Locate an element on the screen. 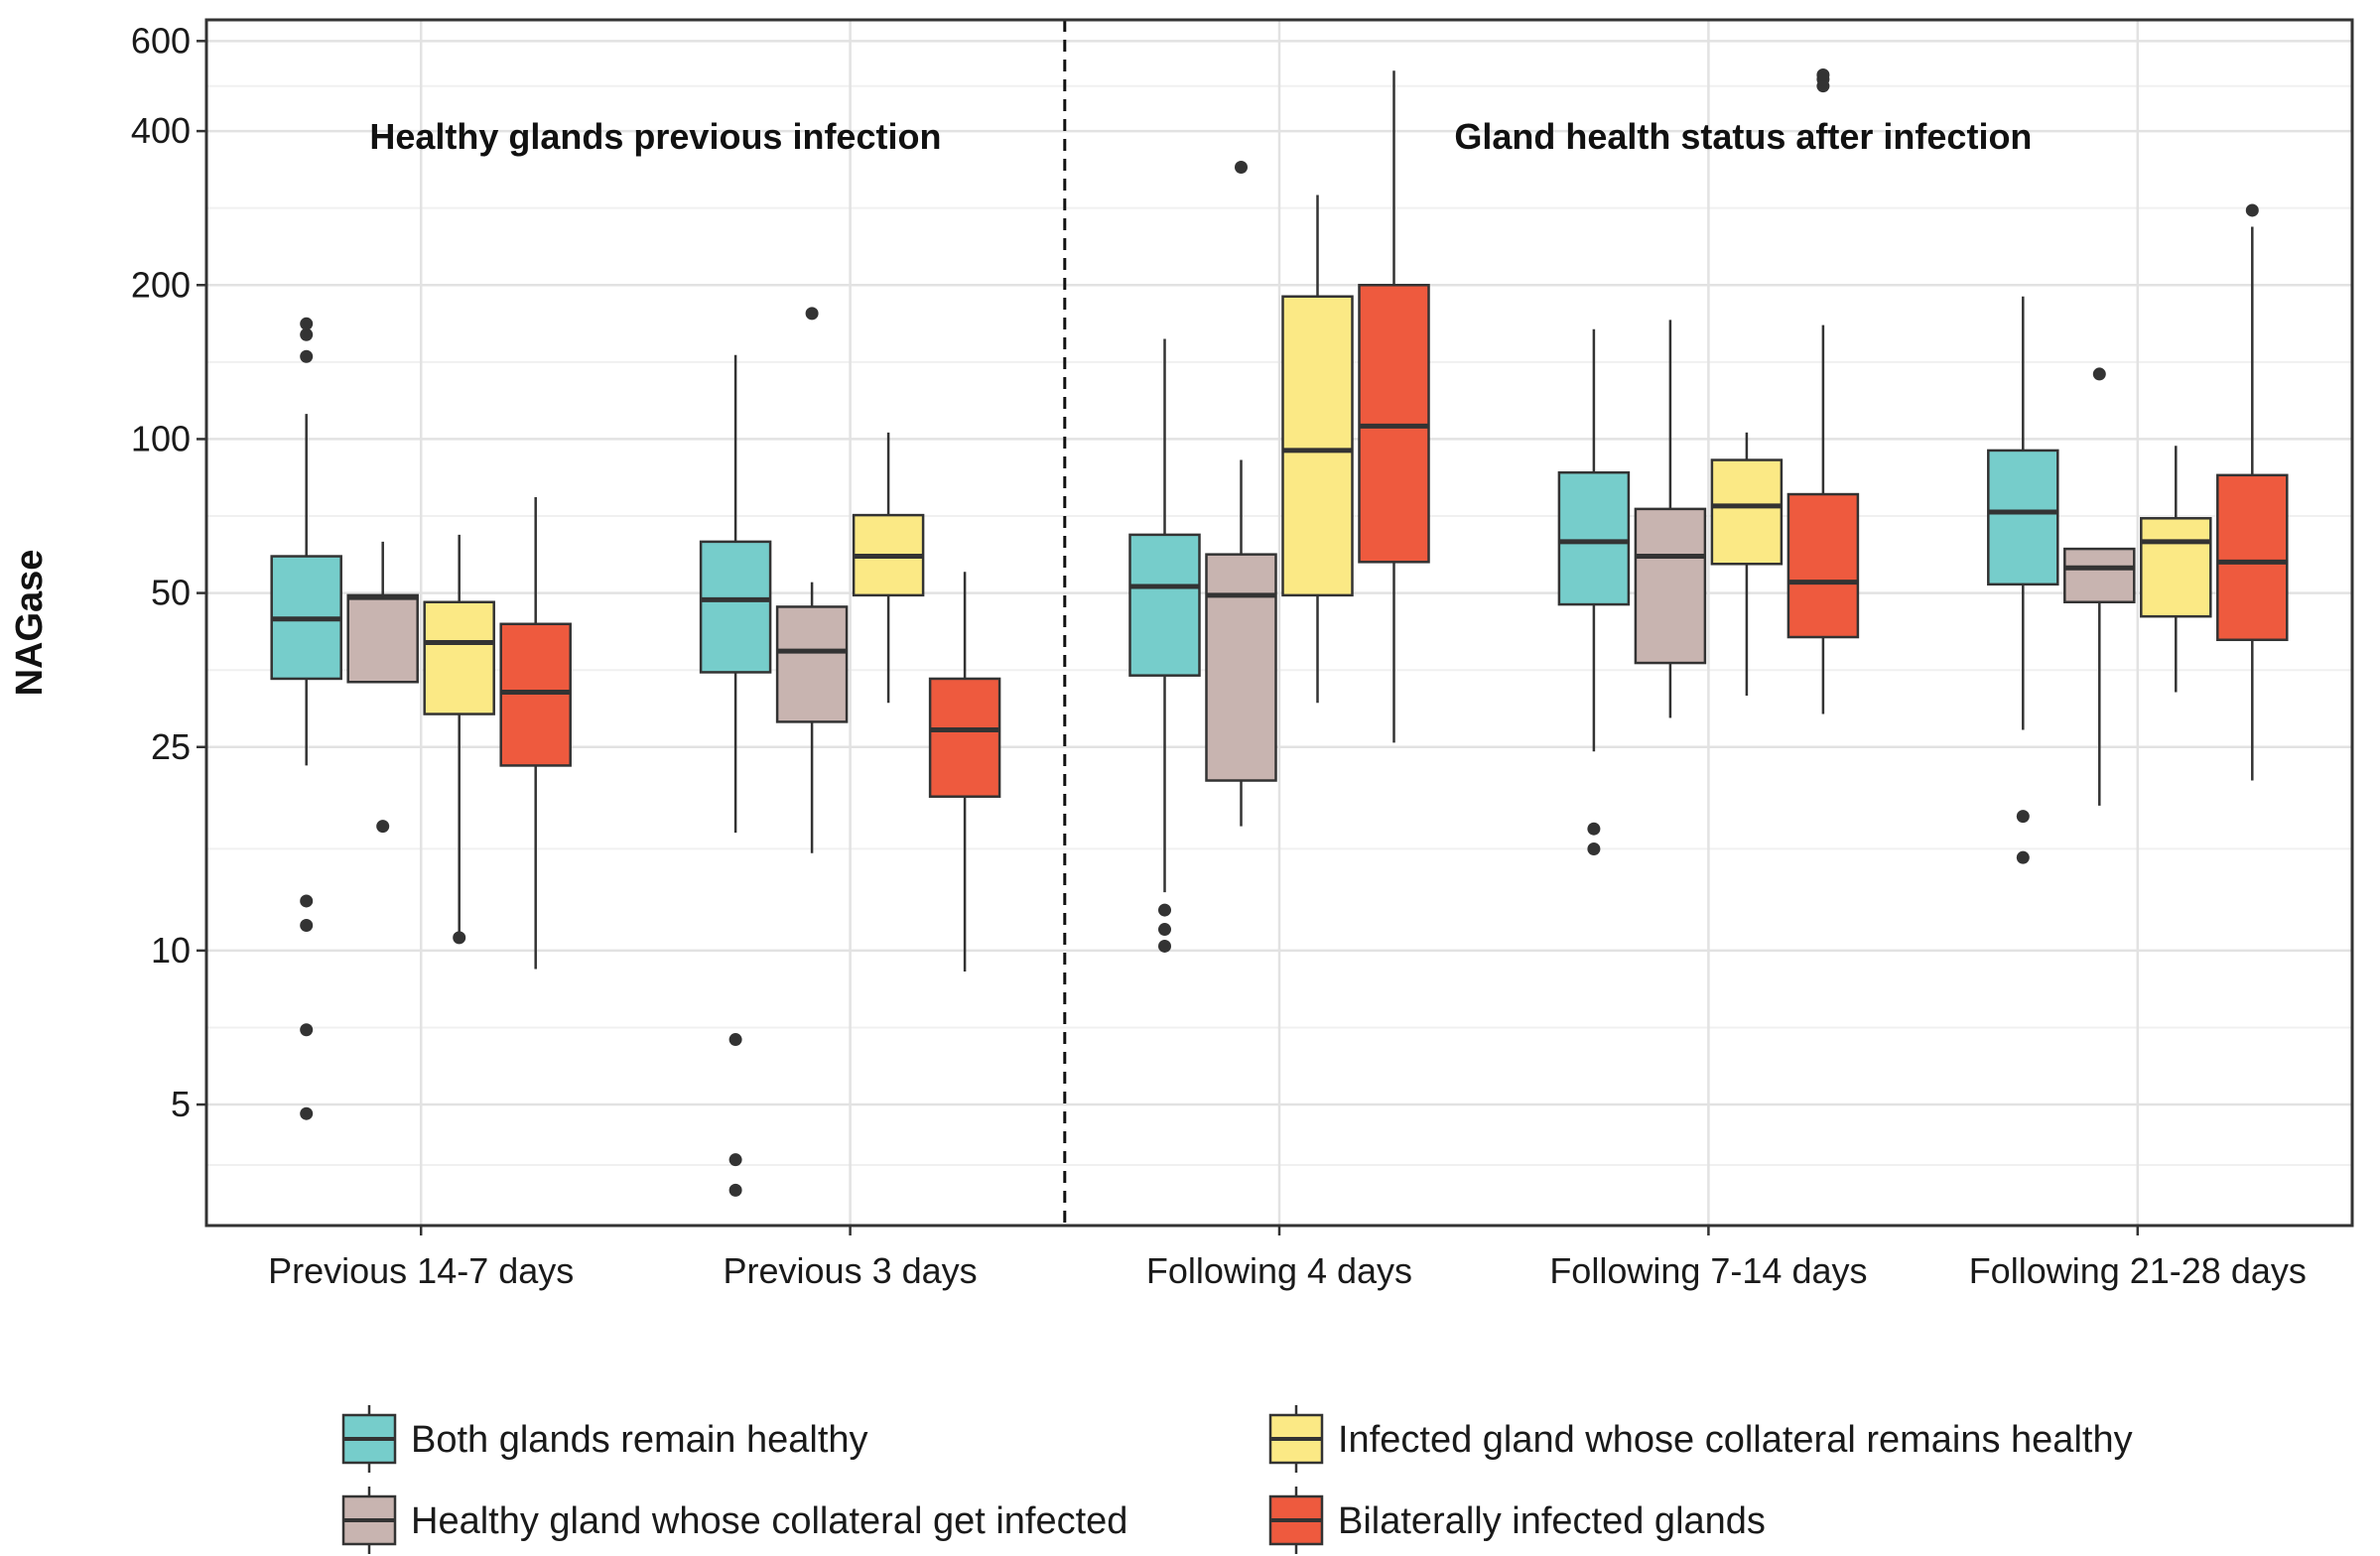 The width and height of the screenshot is (2380, 1556). box-healthy-gland-whose-collateral-get-infected-previous-3-days is located at coordinates (812, 580).